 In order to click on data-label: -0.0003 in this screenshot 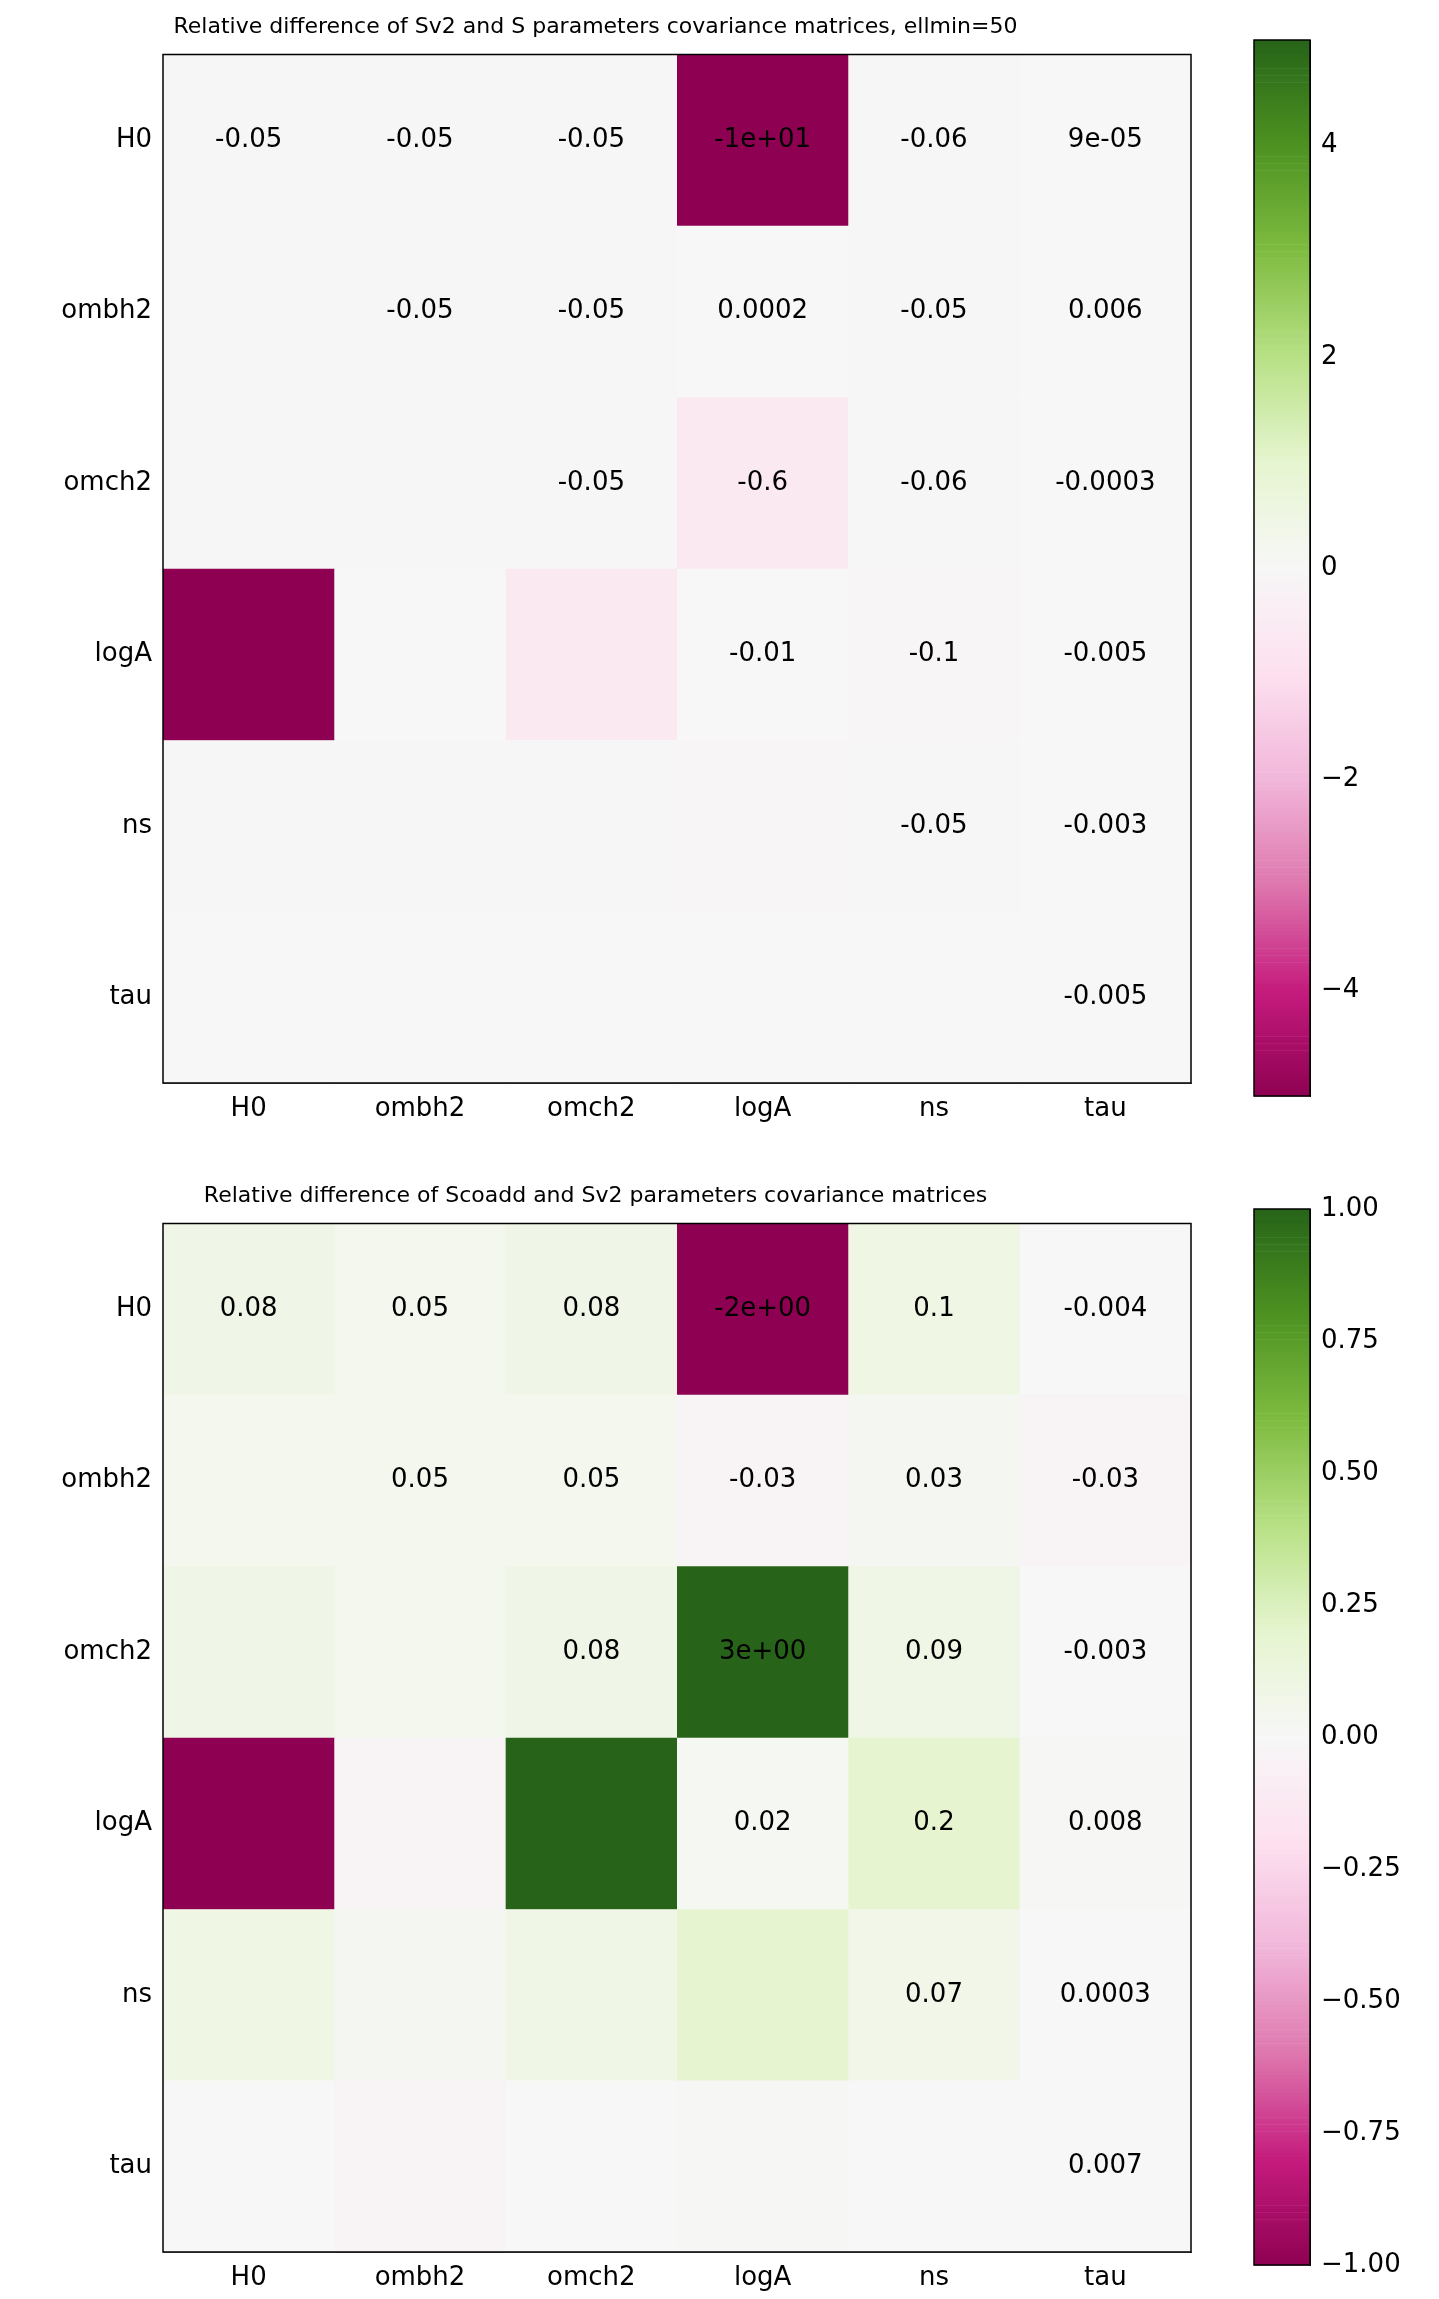, I will do `click(1105, 480)`.